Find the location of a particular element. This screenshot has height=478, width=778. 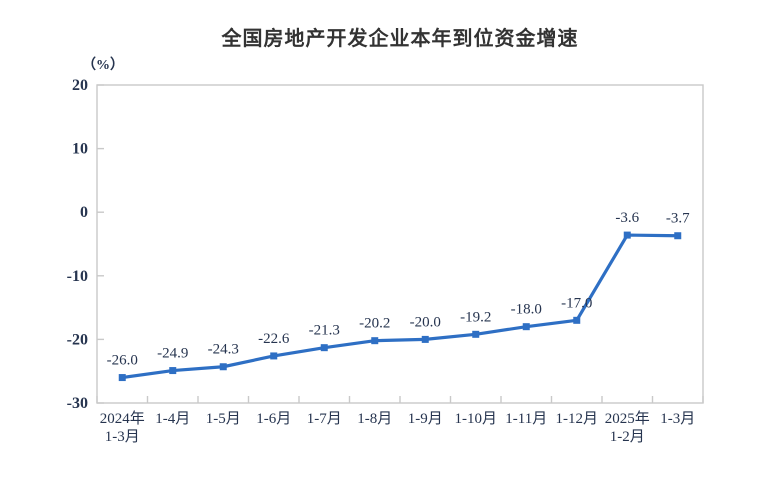

data-point-label: -24.9 is located at coordinates (172, 354).